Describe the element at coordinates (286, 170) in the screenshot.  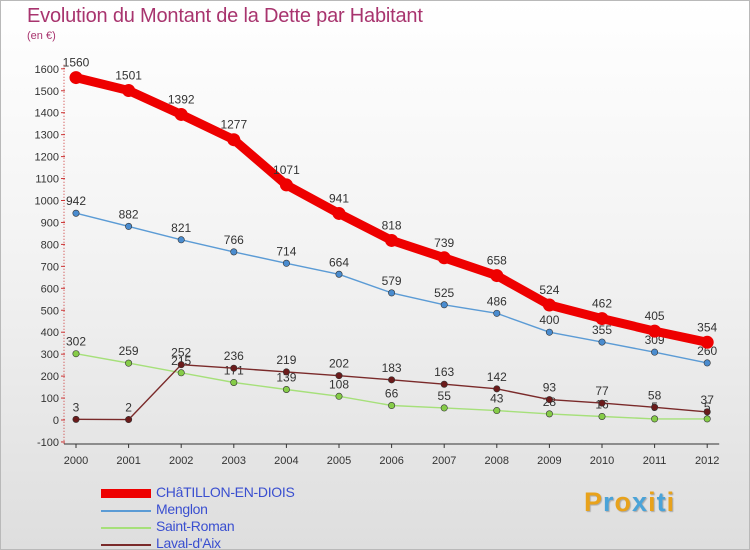
I see `data-label-ch-tillon-en-diois-2004: 1071` at that location.